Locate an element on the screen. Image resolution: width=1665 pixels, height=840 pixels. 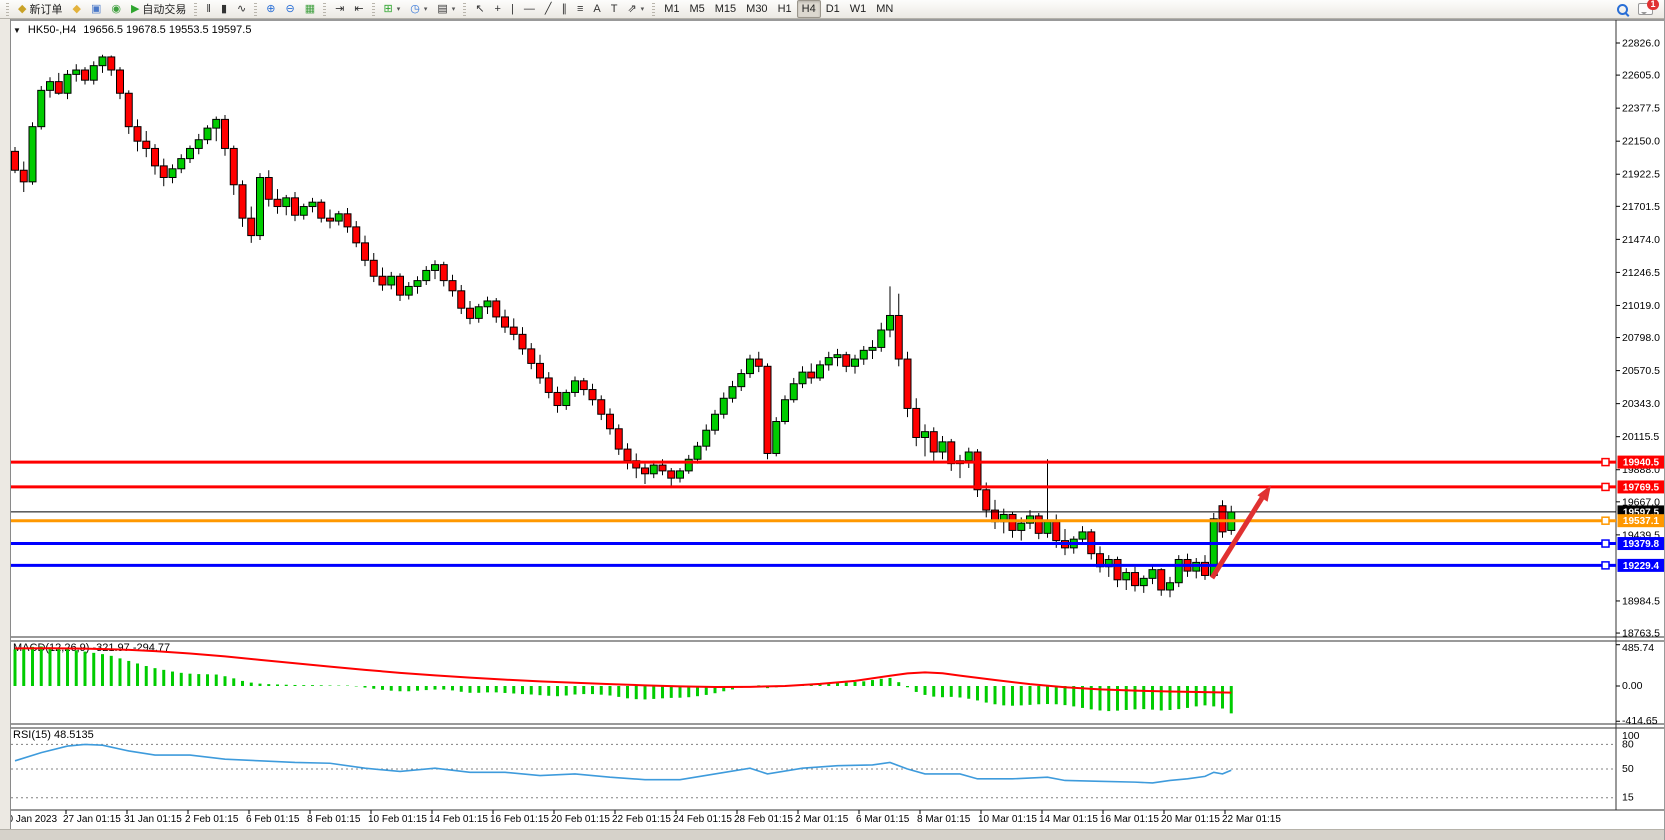
new-order-button: ◆ 新订单 is located at coordinates (40, 9).